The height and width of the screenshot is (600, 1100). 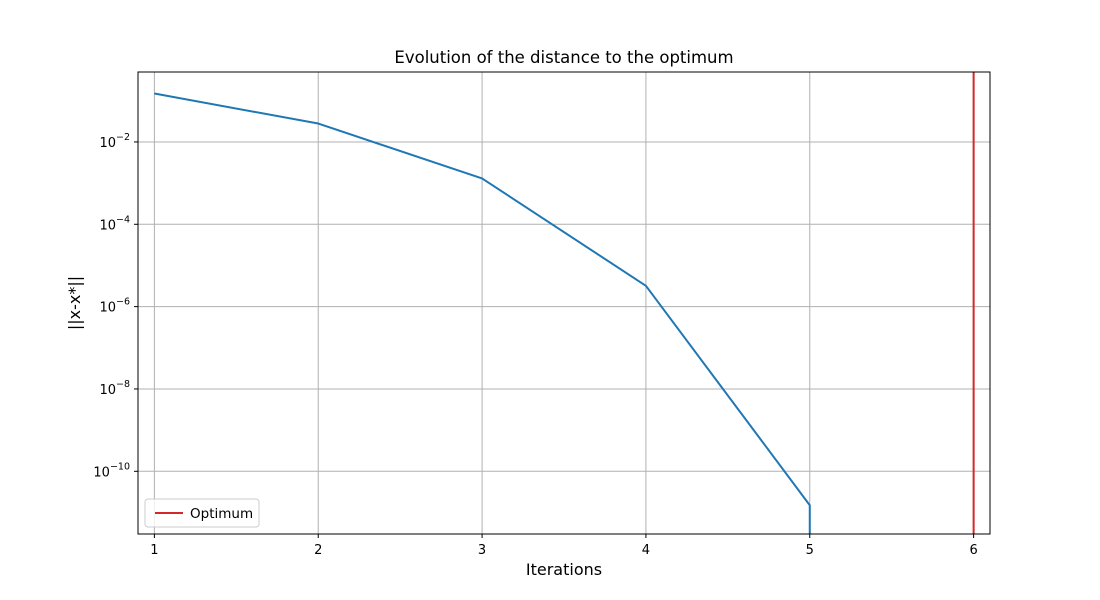 I want to click on x-tick-label: 1, so click(x=154, y=550).